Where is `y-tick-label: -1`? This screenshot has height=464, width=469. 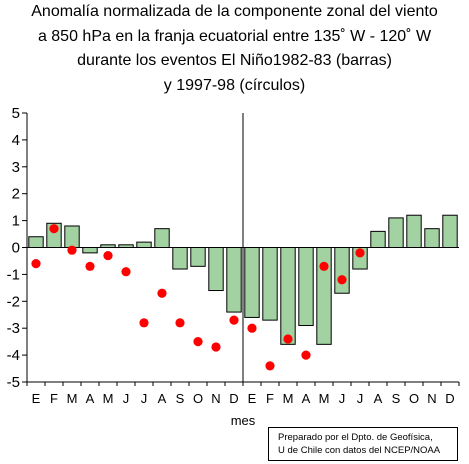 y-tick-label: -1 is located at coordinates (13, 274).